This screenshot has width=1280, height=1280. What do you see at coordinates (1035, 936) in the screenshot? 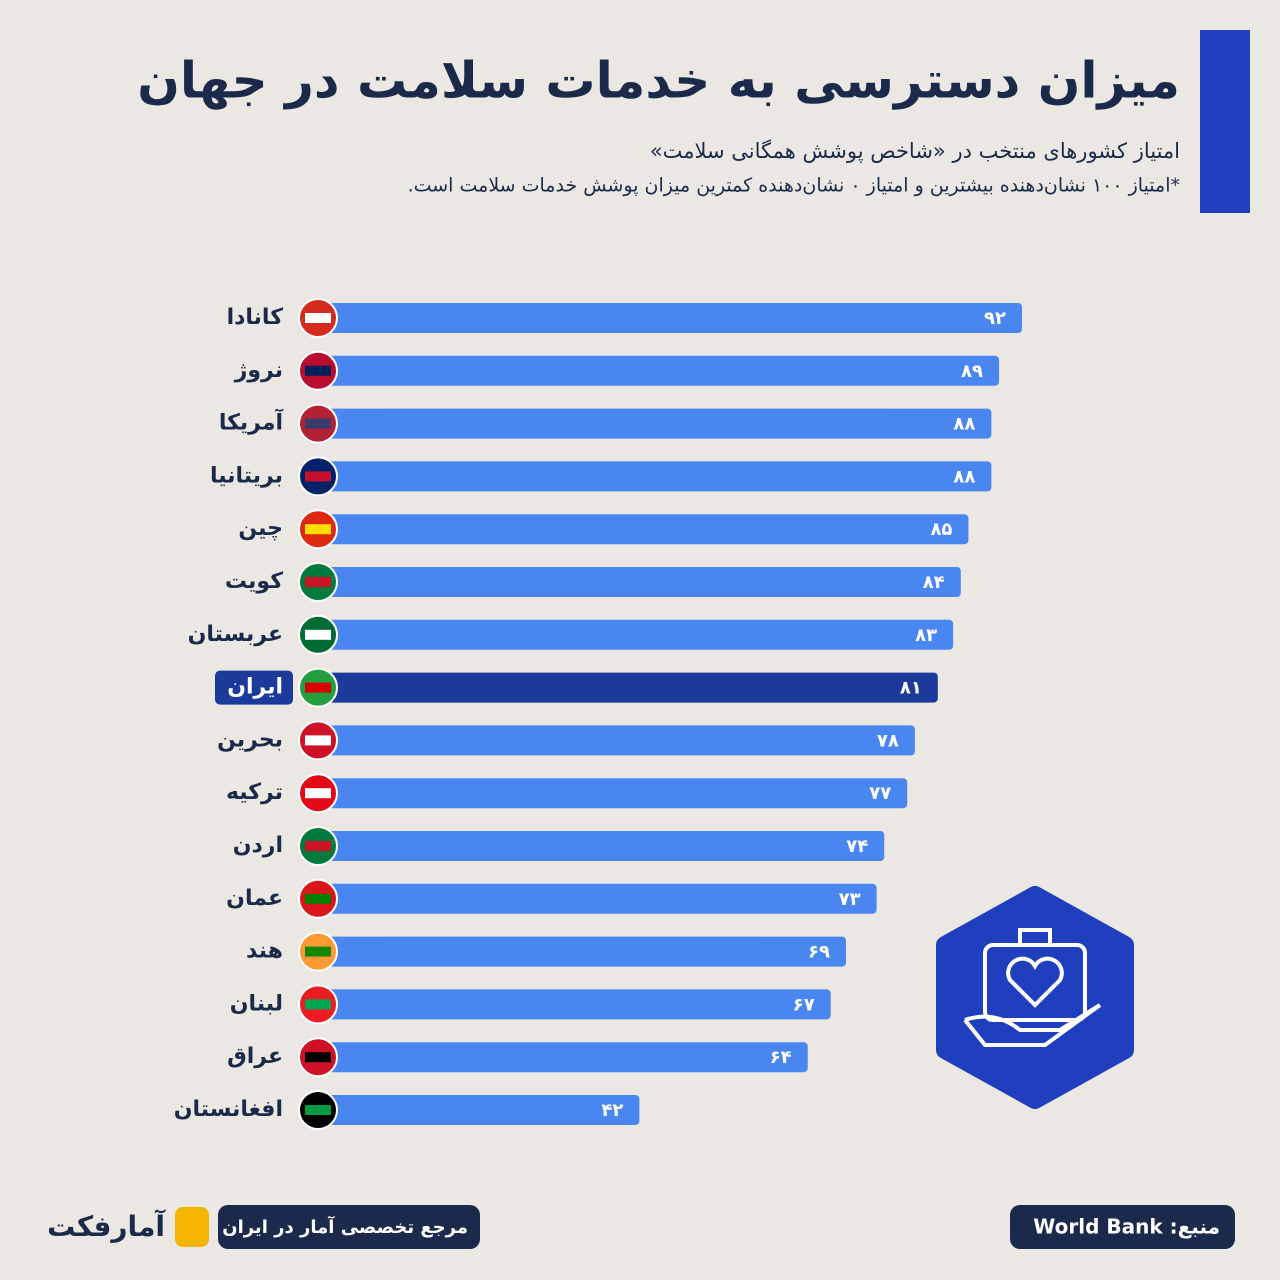
I see `icon-handle` at bounding box center [1035, 936].